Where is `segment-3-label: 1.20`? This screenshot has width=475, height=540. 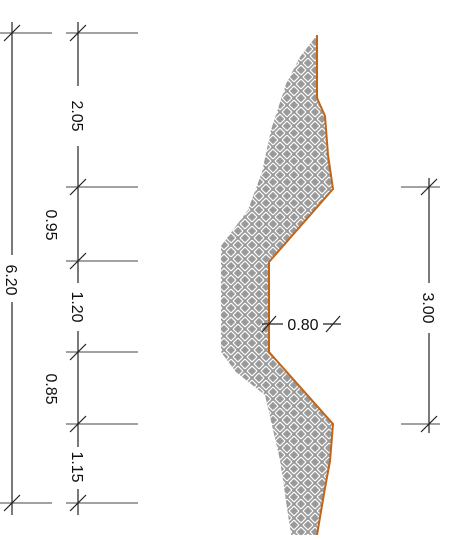 segment-3-label: 1.20 is located at coordinates (76, 306).